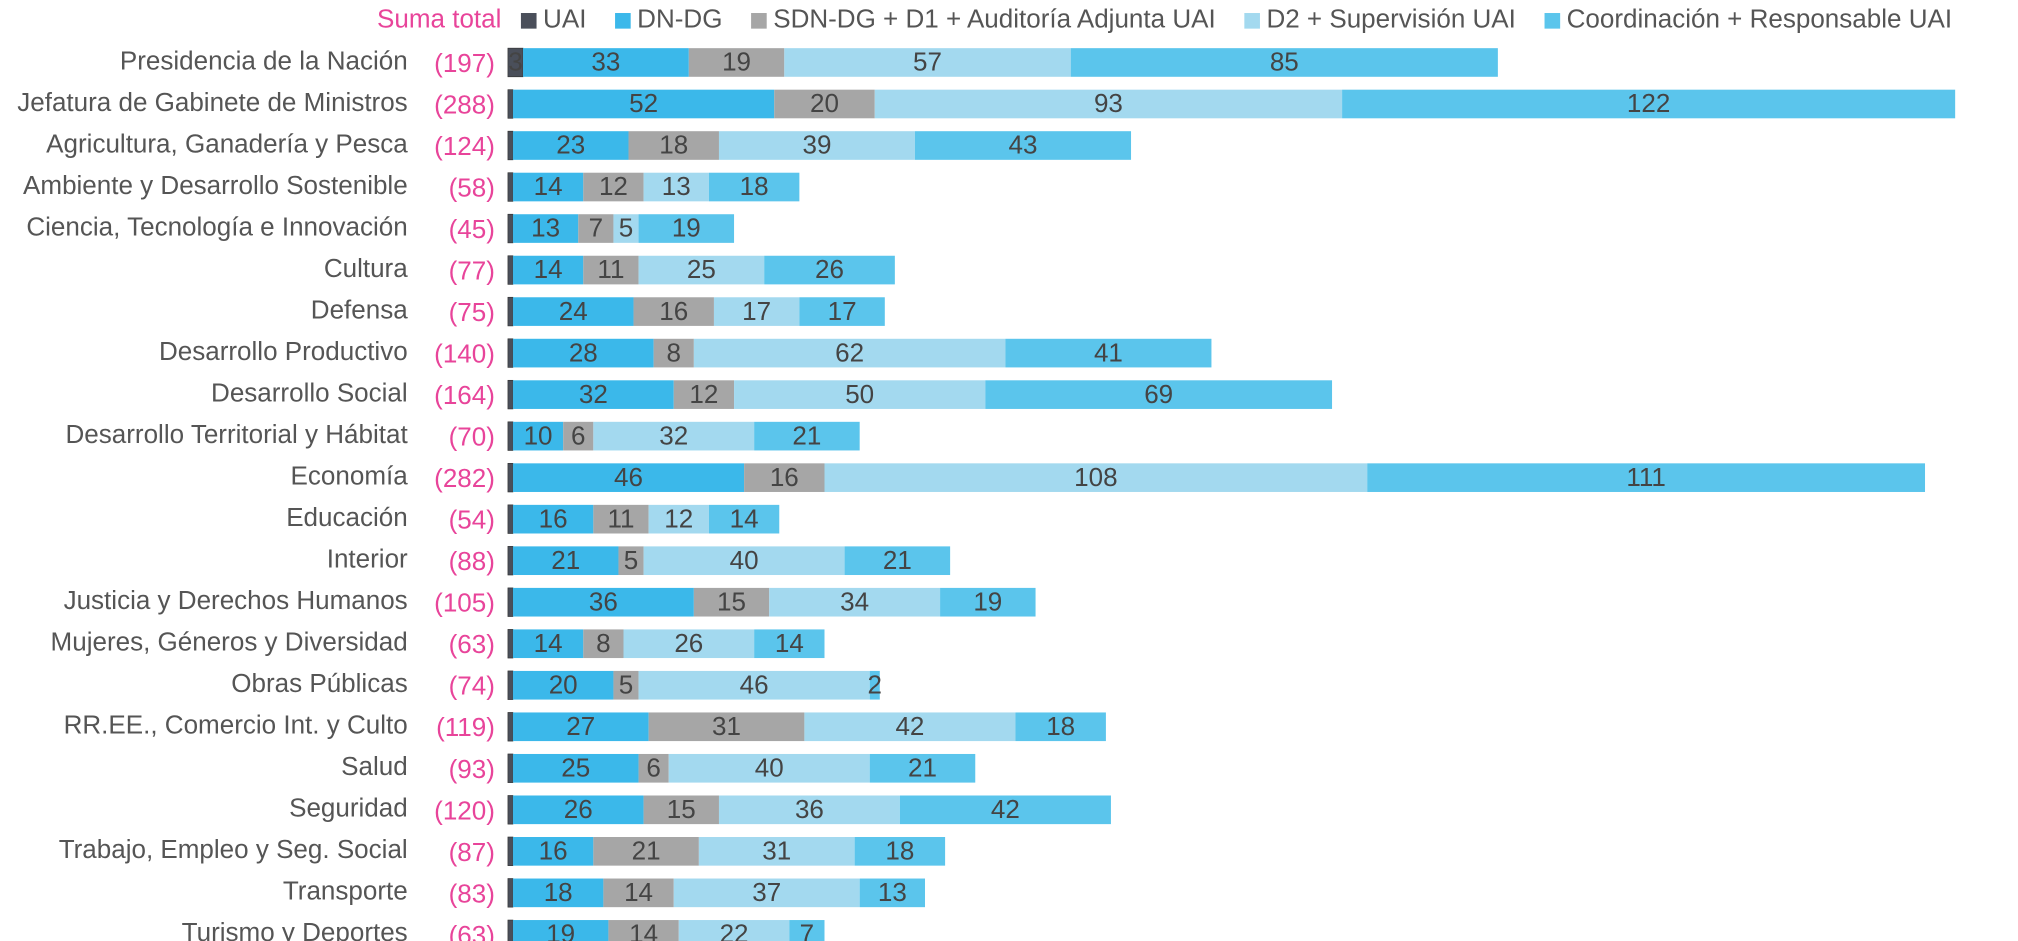  Describe the element at coordinates (472, 769) in the screenshot. I see `total-label: (93)` at that location.